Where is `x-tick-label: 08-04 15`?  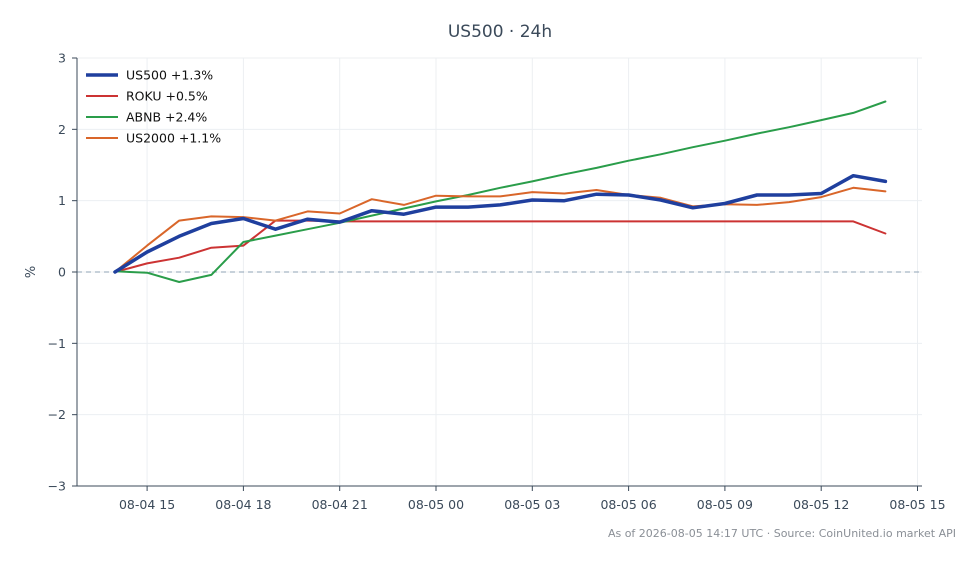 x-tick-label: 08-04 15 is located at coordinates (147, 504).